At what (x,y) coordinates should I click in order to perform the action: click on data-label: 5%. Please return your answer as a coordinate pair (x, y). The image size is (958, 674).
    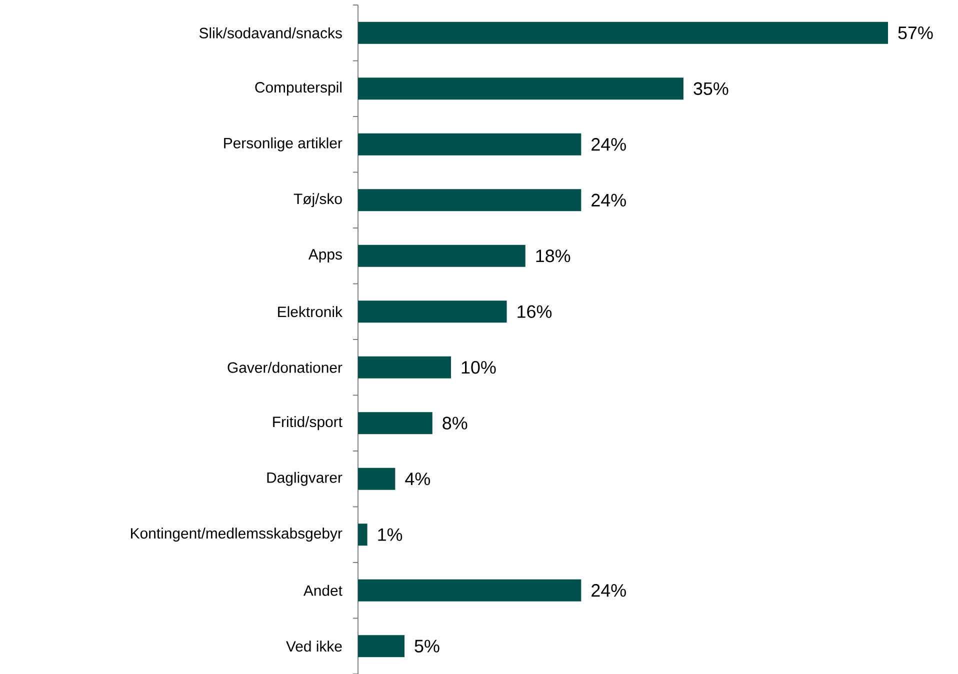
    Looking at the image, I should click on (427, 646).